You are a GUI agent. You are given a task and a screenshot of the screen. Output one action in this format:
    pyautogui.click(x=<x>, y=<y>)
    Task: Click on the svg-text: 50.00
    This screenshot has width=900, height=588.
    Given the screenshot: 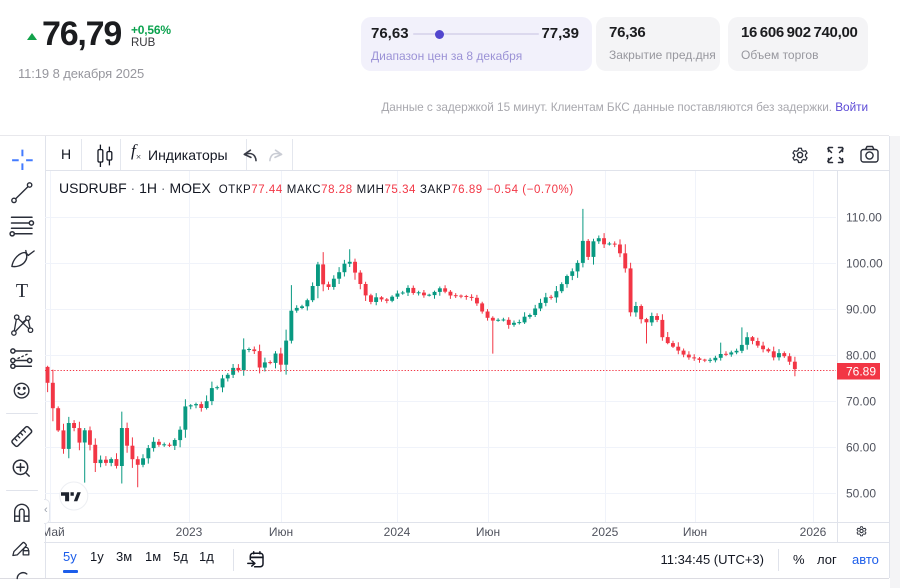 What is the action you would take?
    pyautogui.click(x=861, y=494)
    